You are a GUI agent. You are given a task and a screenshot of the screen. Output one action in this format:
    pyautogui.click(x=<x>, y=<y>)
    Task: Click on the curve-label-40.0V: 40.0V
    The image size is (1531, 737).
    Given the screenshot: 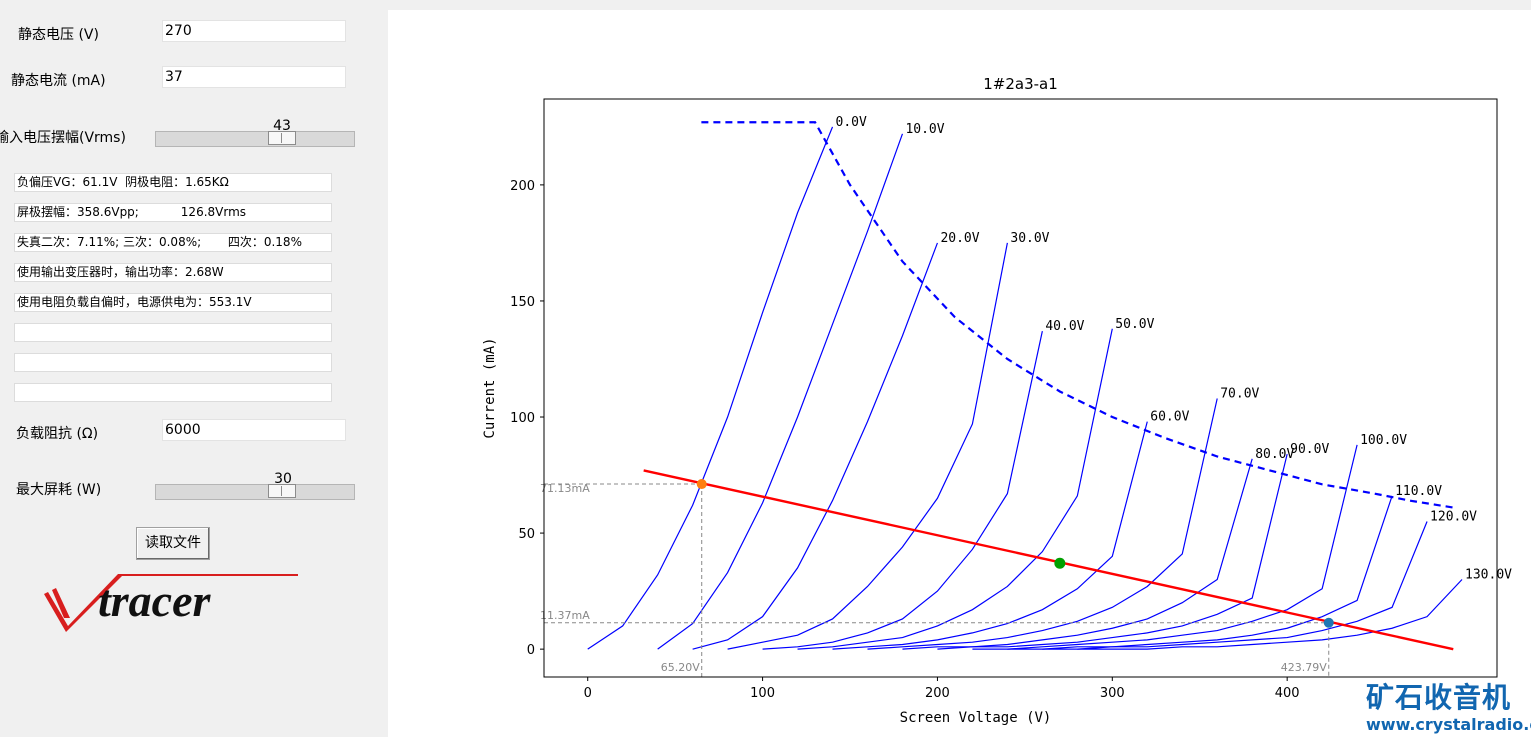 What is the action you would take?
    pyautogui.click(x=1064, y=326)
    